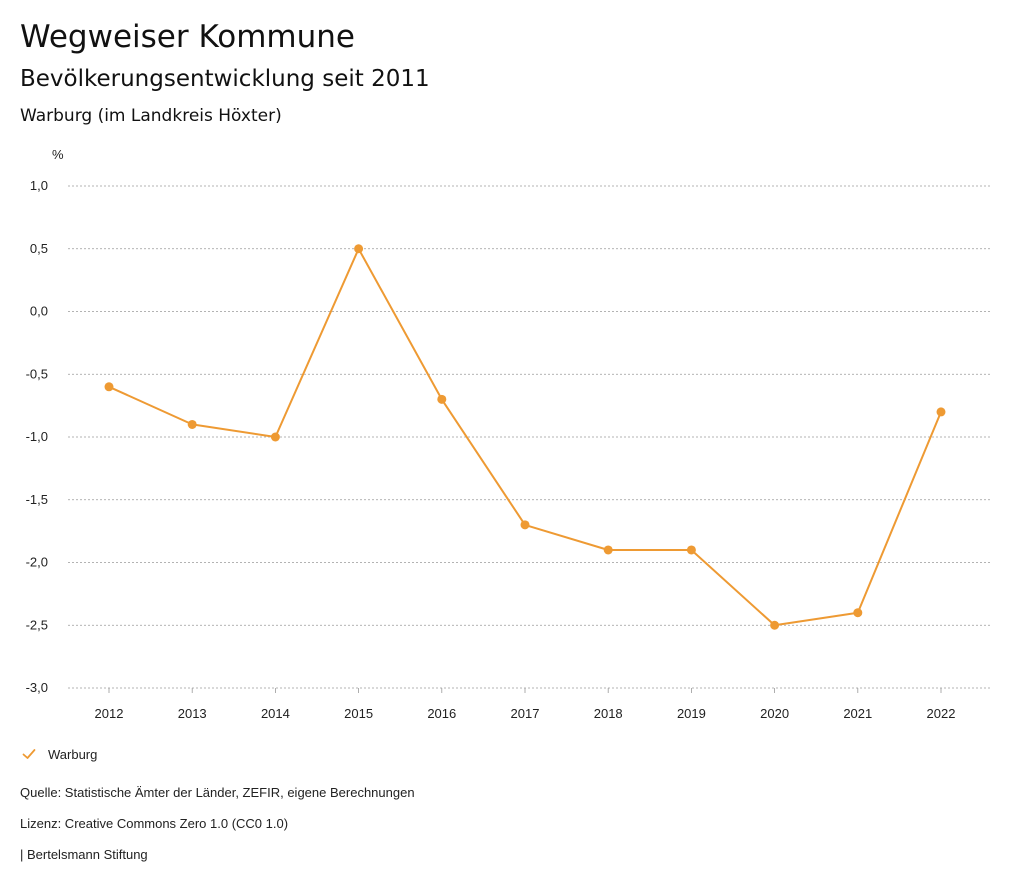 Image resolution: width=1024 pixels, height=888 pixels. What do you see at coordinates (37, 499) in the screenshot?
I see `y-tick-label: -1,5` at bounding box center [37, 499].